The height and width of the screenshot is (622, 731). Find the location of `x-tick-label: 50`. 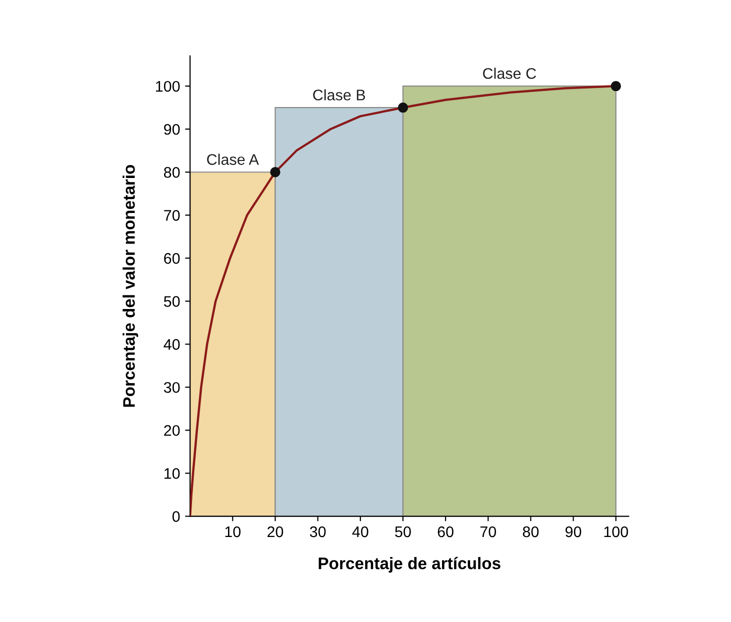

x-tick-label: 50 is located at coordinates (403, 532).